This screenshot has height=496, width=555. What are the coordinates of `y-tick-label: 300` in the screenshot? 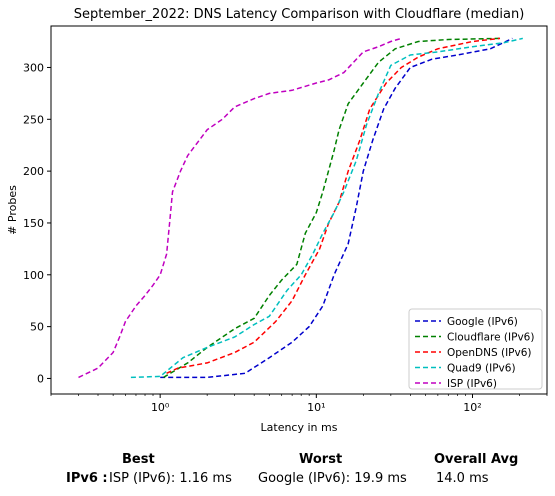 It's located at (33, 67).